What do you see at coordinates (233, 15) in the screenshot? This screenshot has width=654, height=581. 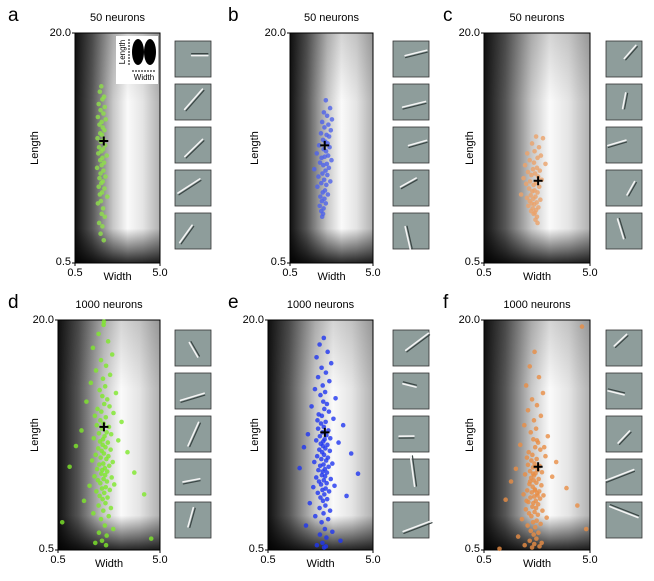 I see `panel-letter: b` at bounding box center [233, 15].